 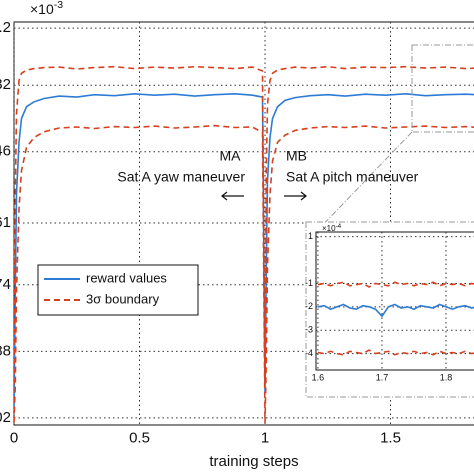 I want to click on legend-label: reward values, so click(x=126, y=277).